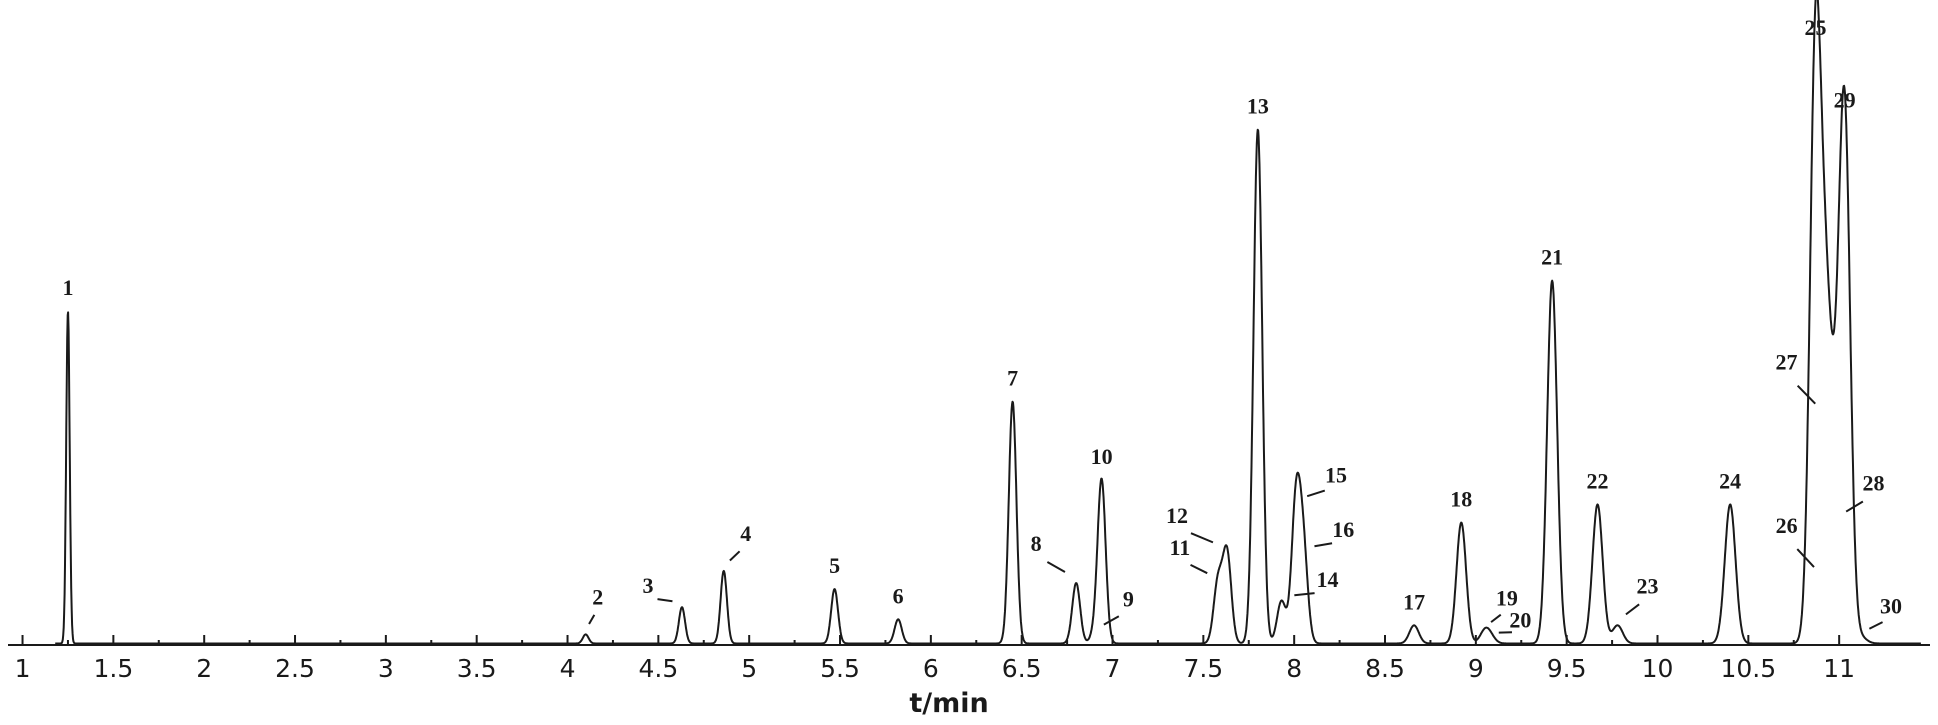  Describe the element at coordinates (1113, 668) in the screenshot. I see `x-tick-label: 7` at that location.